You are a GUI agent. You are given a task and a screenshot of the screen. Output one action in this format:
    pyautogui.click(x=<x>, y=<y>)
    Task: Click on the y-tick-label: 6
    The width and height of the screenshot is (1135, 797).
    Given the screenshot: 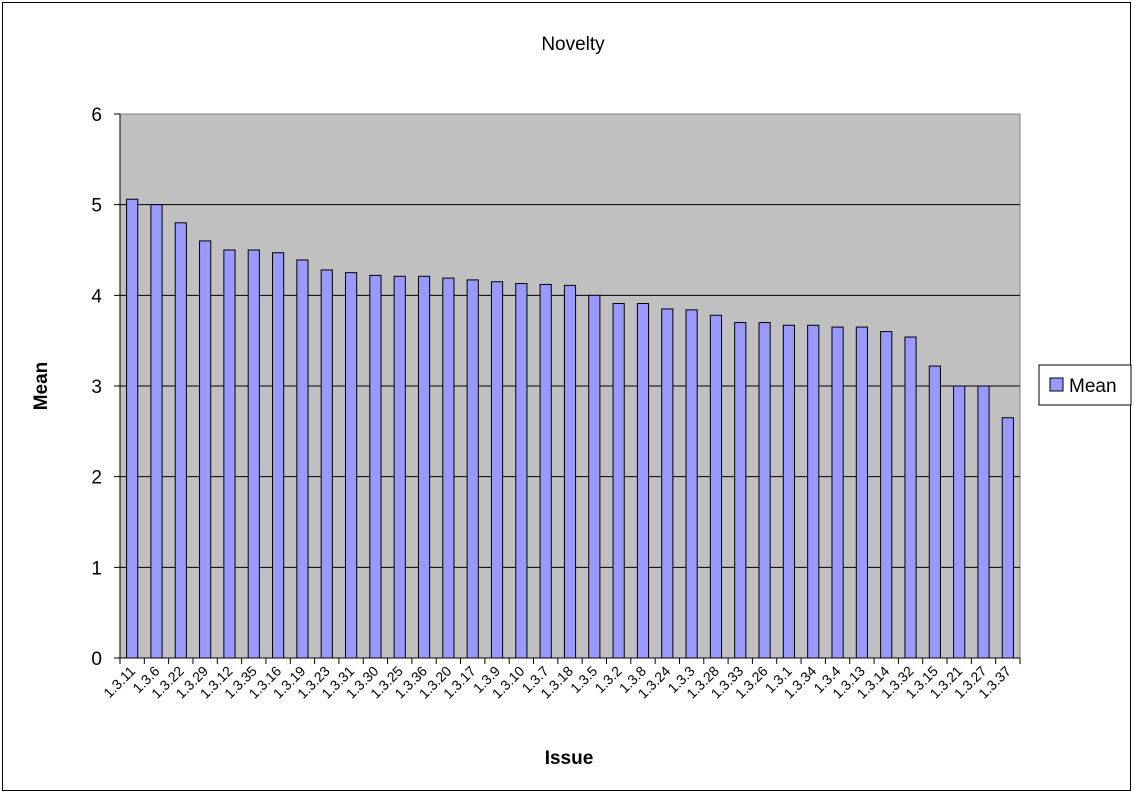 What is the action you would take?
    pyautogui.click(x=96, y=115)
    